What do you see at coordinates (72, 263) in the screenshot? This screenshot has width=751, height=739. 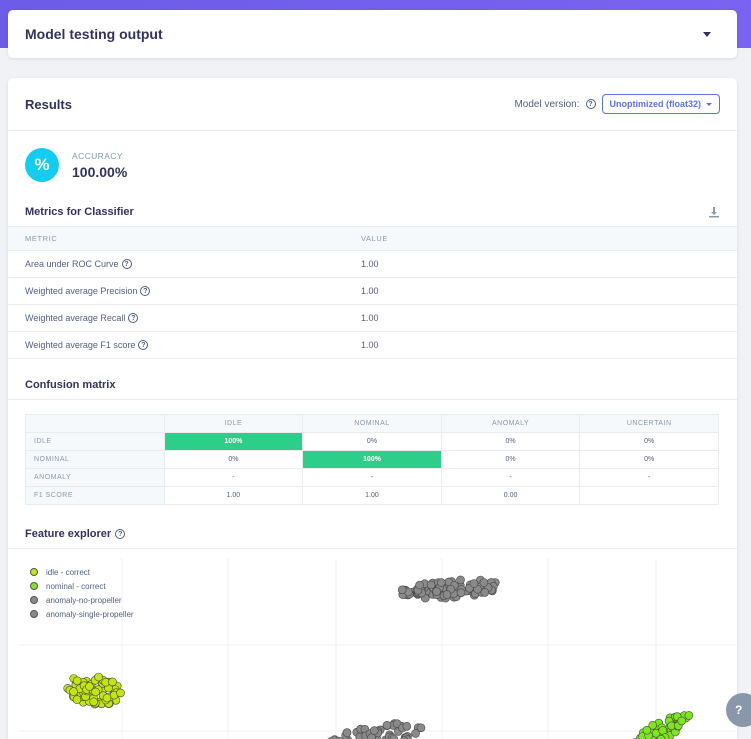 I see `metric-name: Area under ROC Curve` at bounding box center [72, 263].